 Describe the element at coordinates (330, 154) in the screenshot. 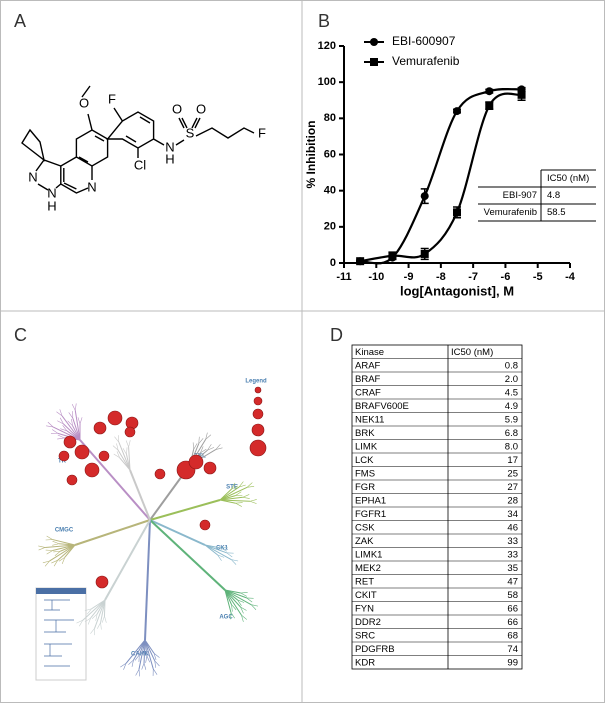

I see `y-tick-label: 60` at that location.